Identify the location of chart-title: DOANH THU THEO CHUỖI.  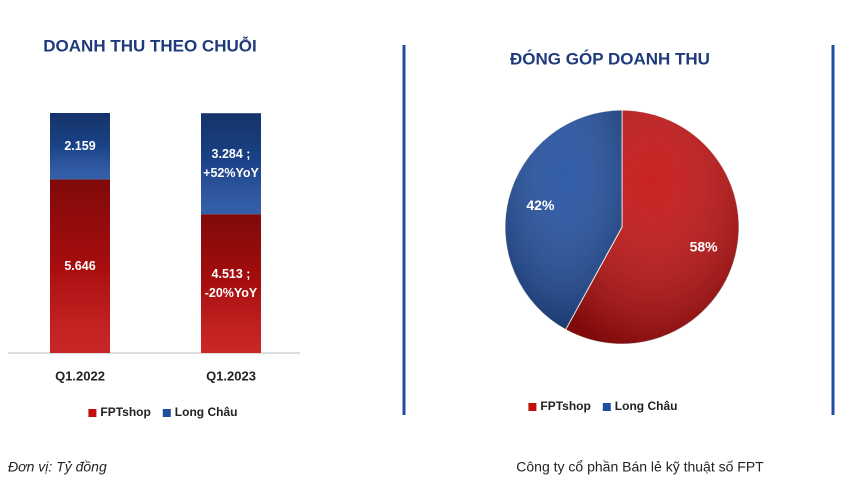
(149, 45).